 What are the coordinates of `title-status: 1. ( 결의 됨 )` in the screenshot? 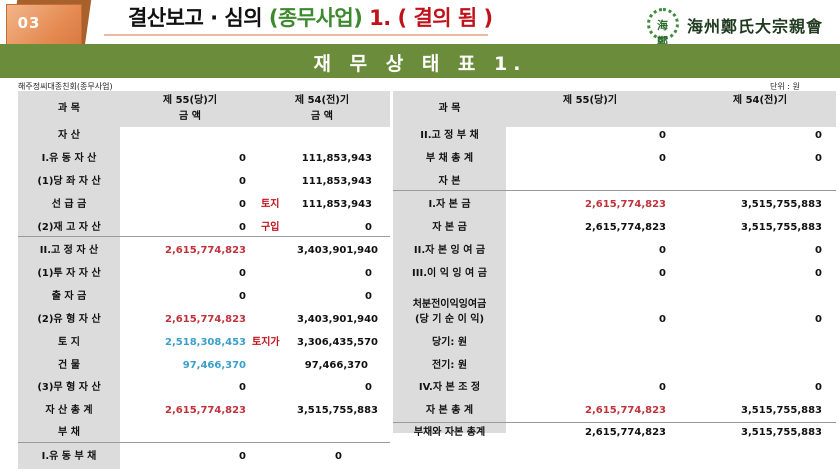 It's located at (431, 18).